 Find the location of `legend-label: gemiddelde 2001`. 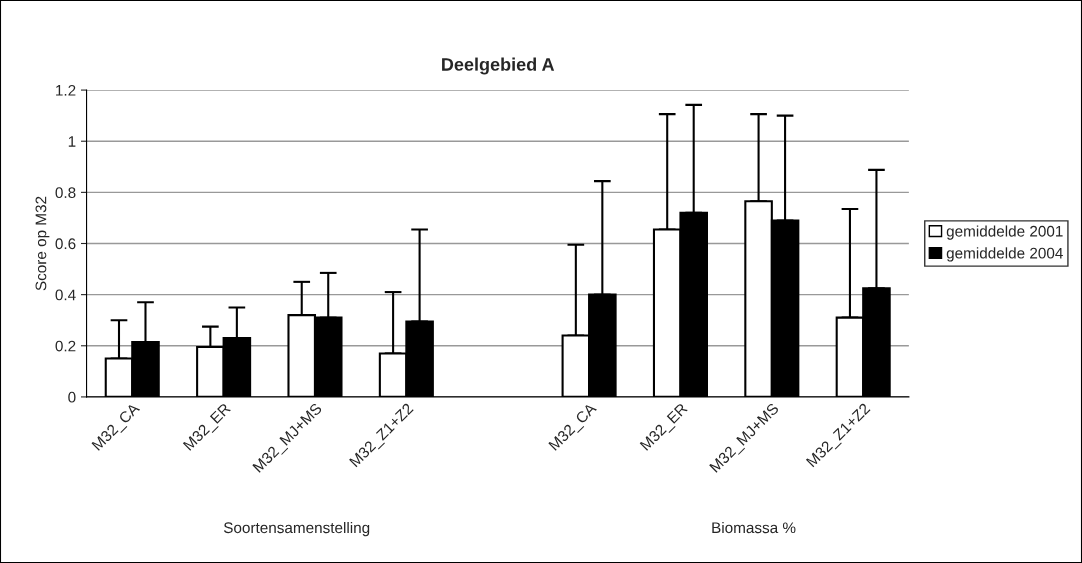

legend-label: gemiddelde 2001 is located at coordinates (1004, 232).